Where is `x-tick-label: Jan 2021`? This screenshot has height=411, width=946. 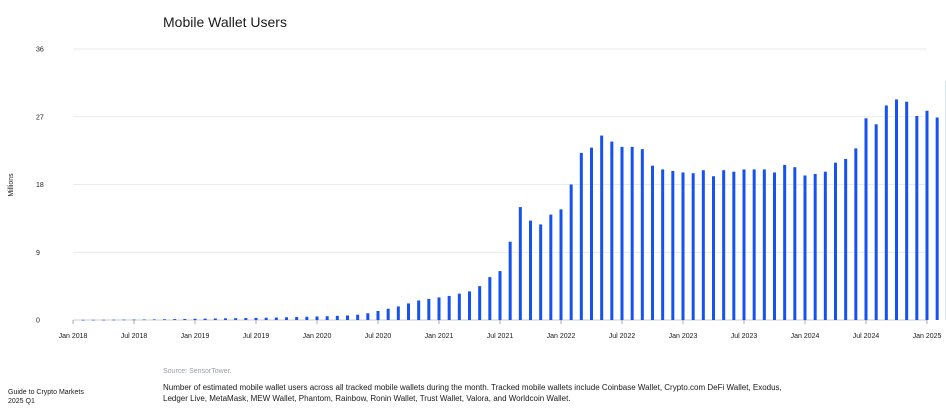 x-tick-label: Jan 2021 is located at coordinates (439, 336).